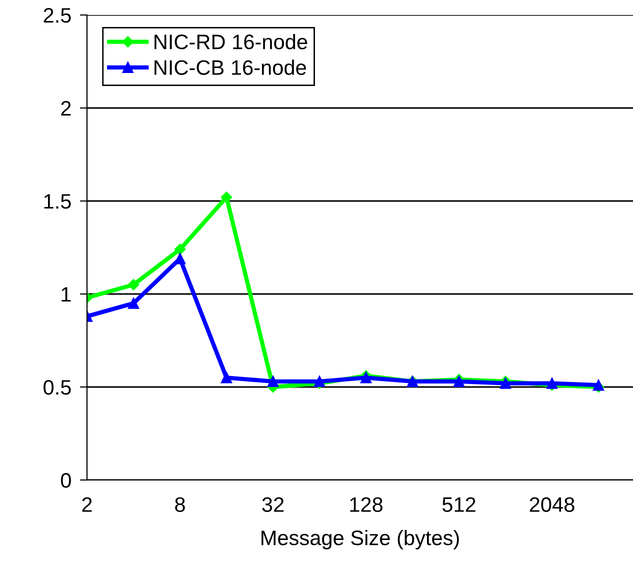 The image size is (633, 580). I want to click on x-tick-label: 8, so click(180, 504).